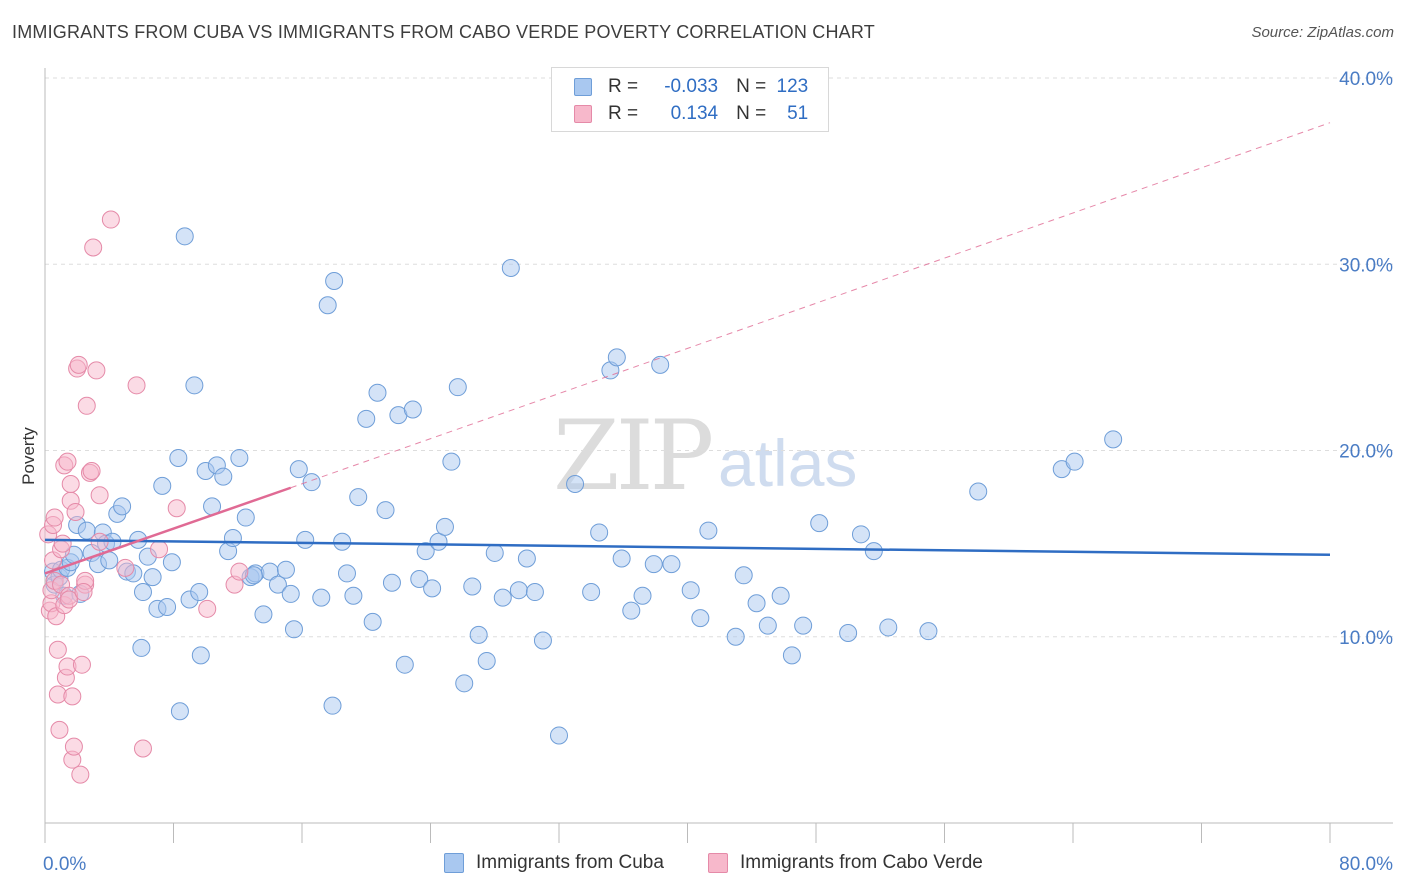  I want to click on n-value: 123, so click(792, 86).